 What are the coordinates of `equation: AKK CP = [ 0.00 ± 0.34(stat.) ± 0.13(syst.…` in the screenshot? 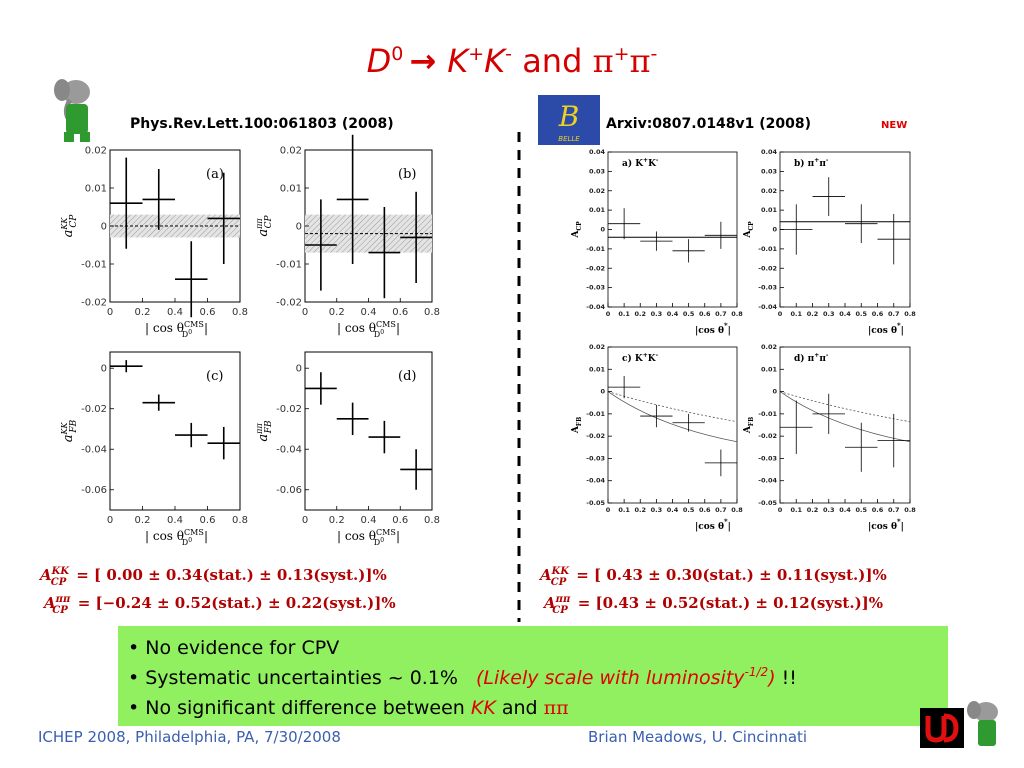 It's located at (212, 577).